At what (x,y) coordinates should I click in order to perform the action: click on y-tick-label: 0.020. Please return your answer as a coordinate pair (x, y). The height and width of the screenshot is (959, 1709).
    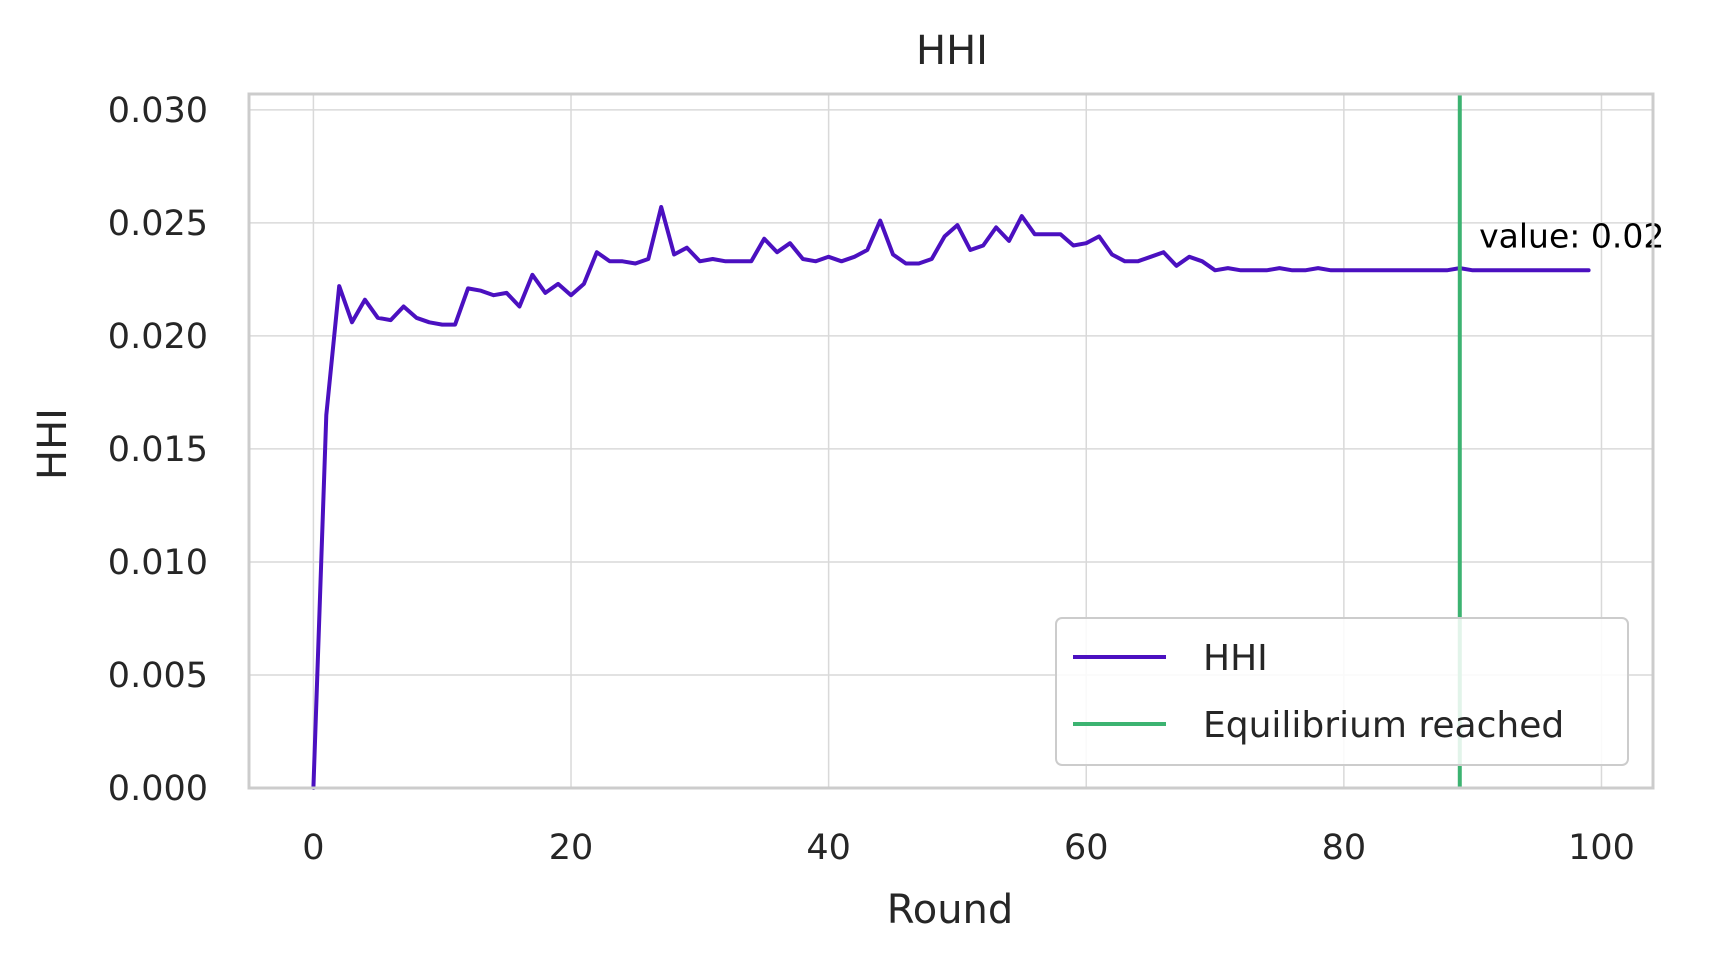
    Looking at the image, I should click on (158, 337).